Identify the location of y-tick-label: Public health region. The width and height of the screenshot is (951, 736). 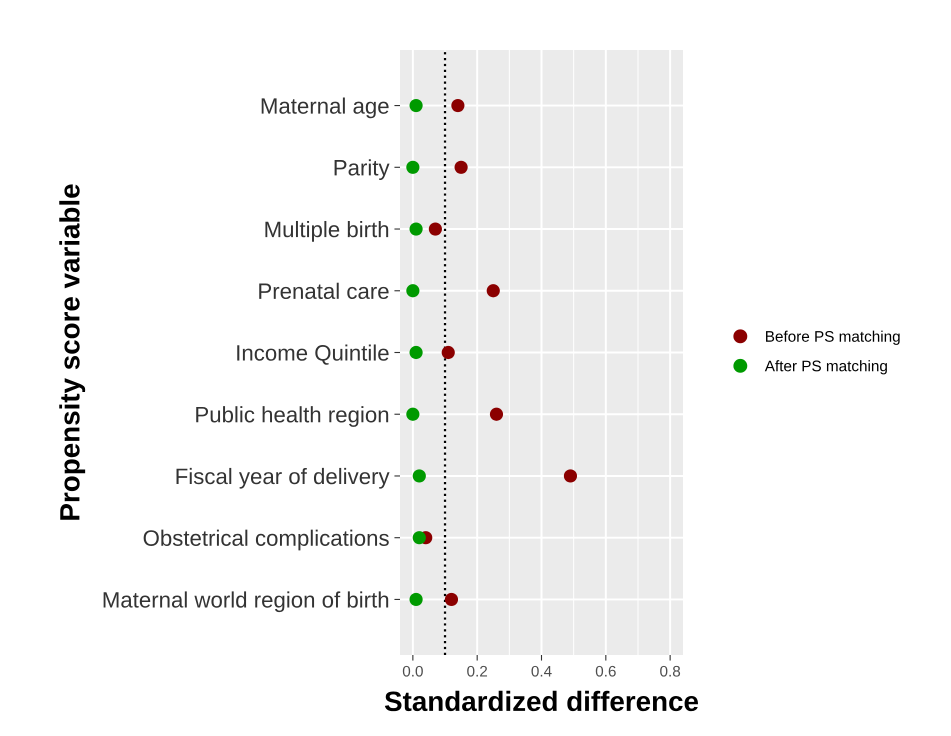
(292, 416).